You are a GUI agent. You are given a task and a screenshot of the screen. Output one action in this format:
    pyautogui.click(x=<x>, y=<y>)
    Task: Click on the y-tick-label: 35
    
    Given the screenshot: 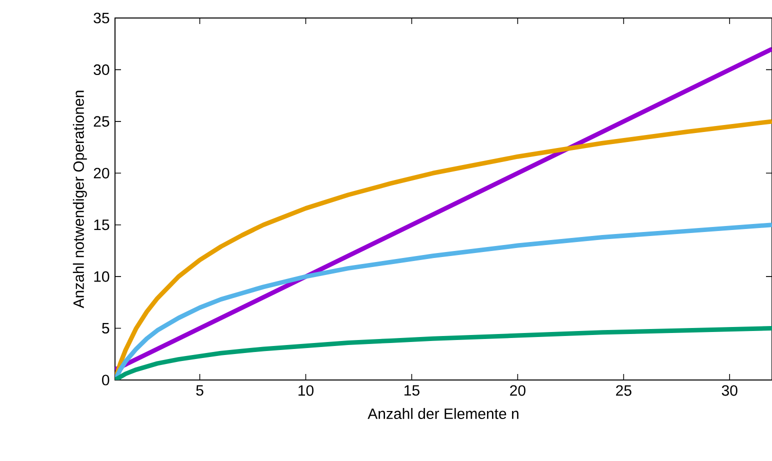 What is the action you would take?
    pyautogui.click(x=102, y=18)
    